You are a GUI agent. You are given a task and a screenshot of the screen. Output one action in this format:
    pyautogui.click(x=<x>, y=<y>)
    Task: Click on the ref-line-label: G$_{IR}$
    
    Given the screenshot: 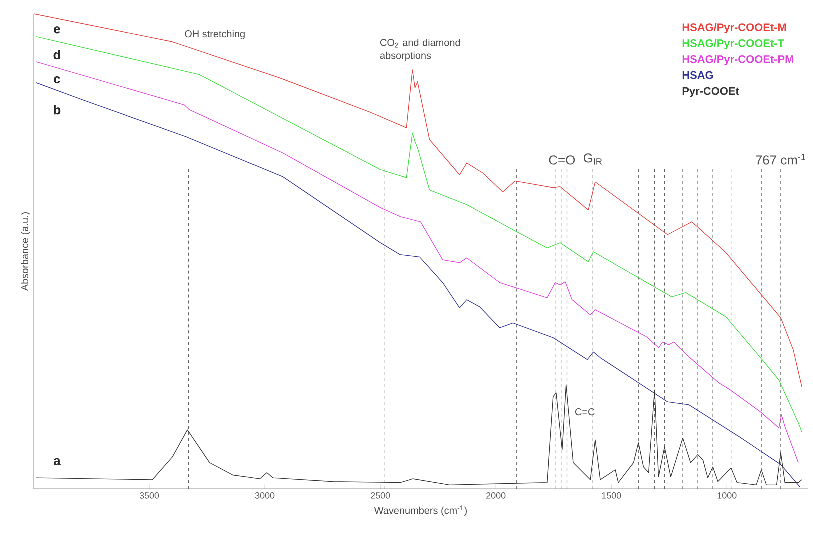 What is the action you would take?
    pyautogui.click(x=593, y=159)
    